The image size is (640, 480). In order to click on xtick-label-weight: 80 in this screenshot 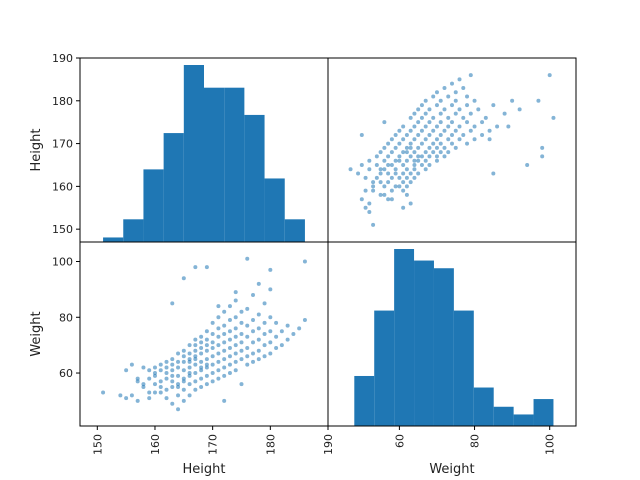, I will do `click(475, 441)`.